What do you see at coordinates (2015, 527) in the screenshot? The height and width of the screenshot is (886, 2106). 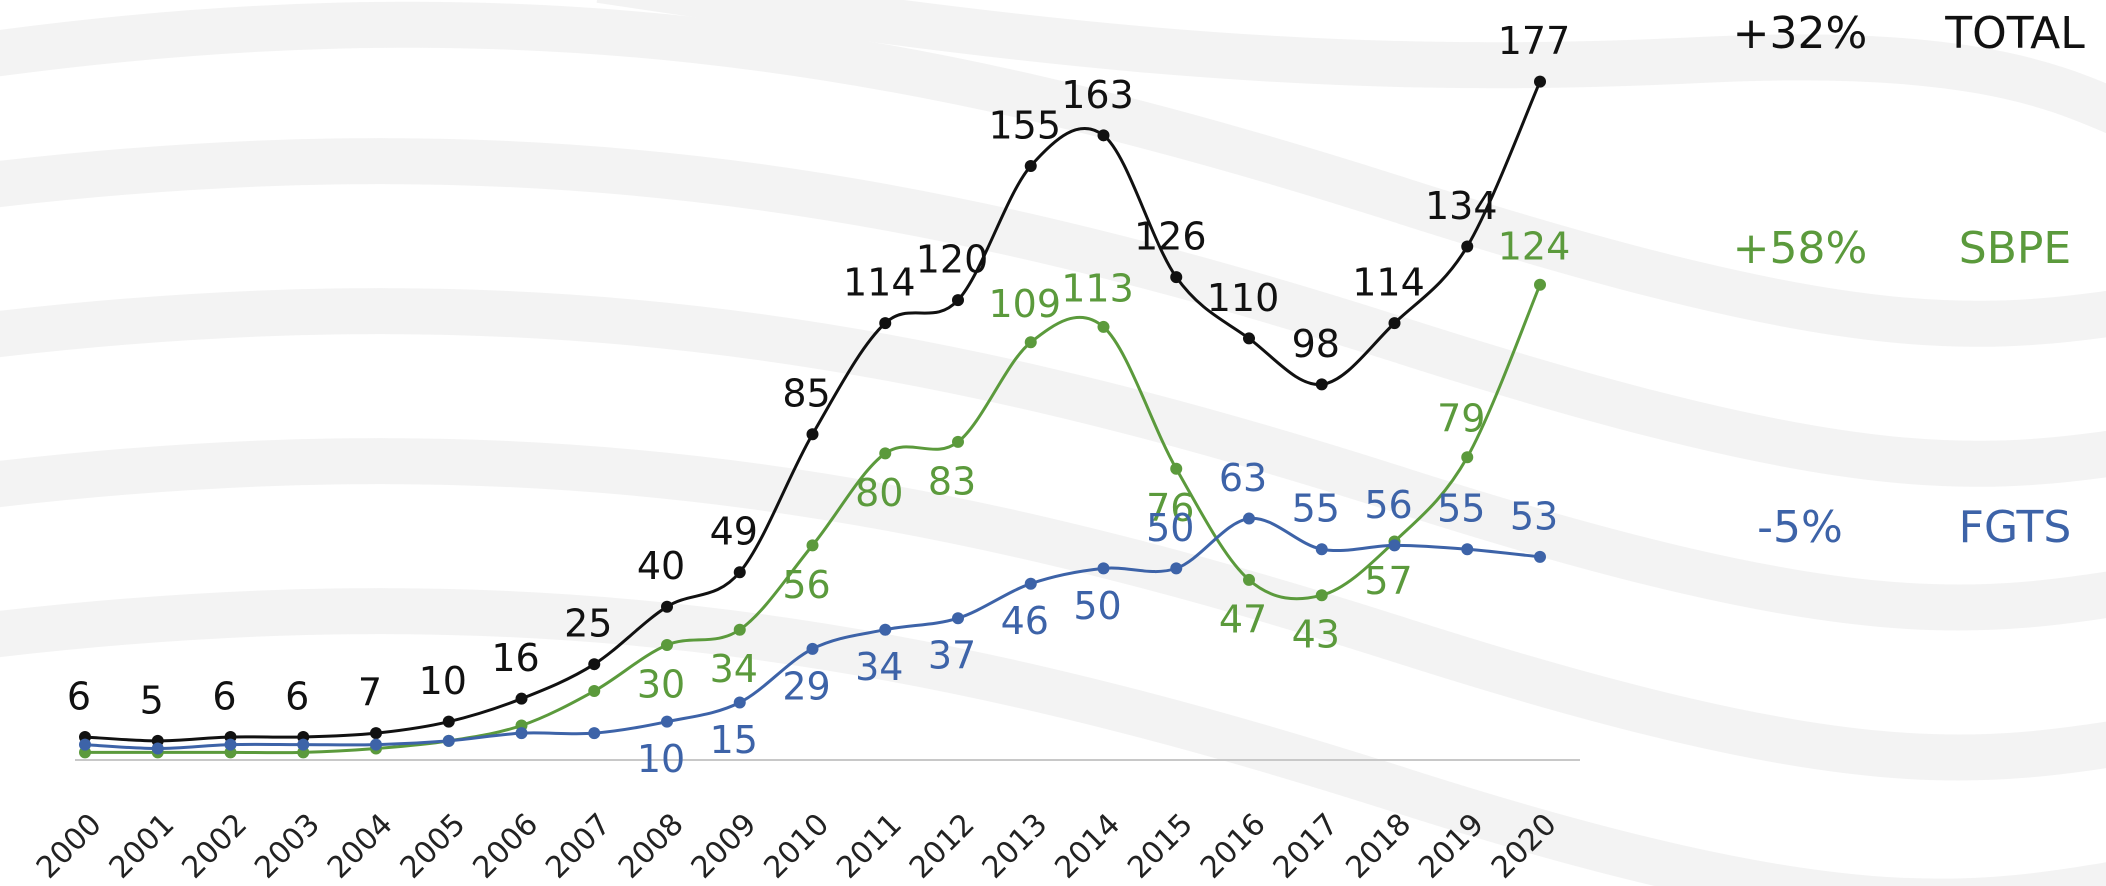 I see `legend-label: FGTS` at bounding box center [2015, 527].